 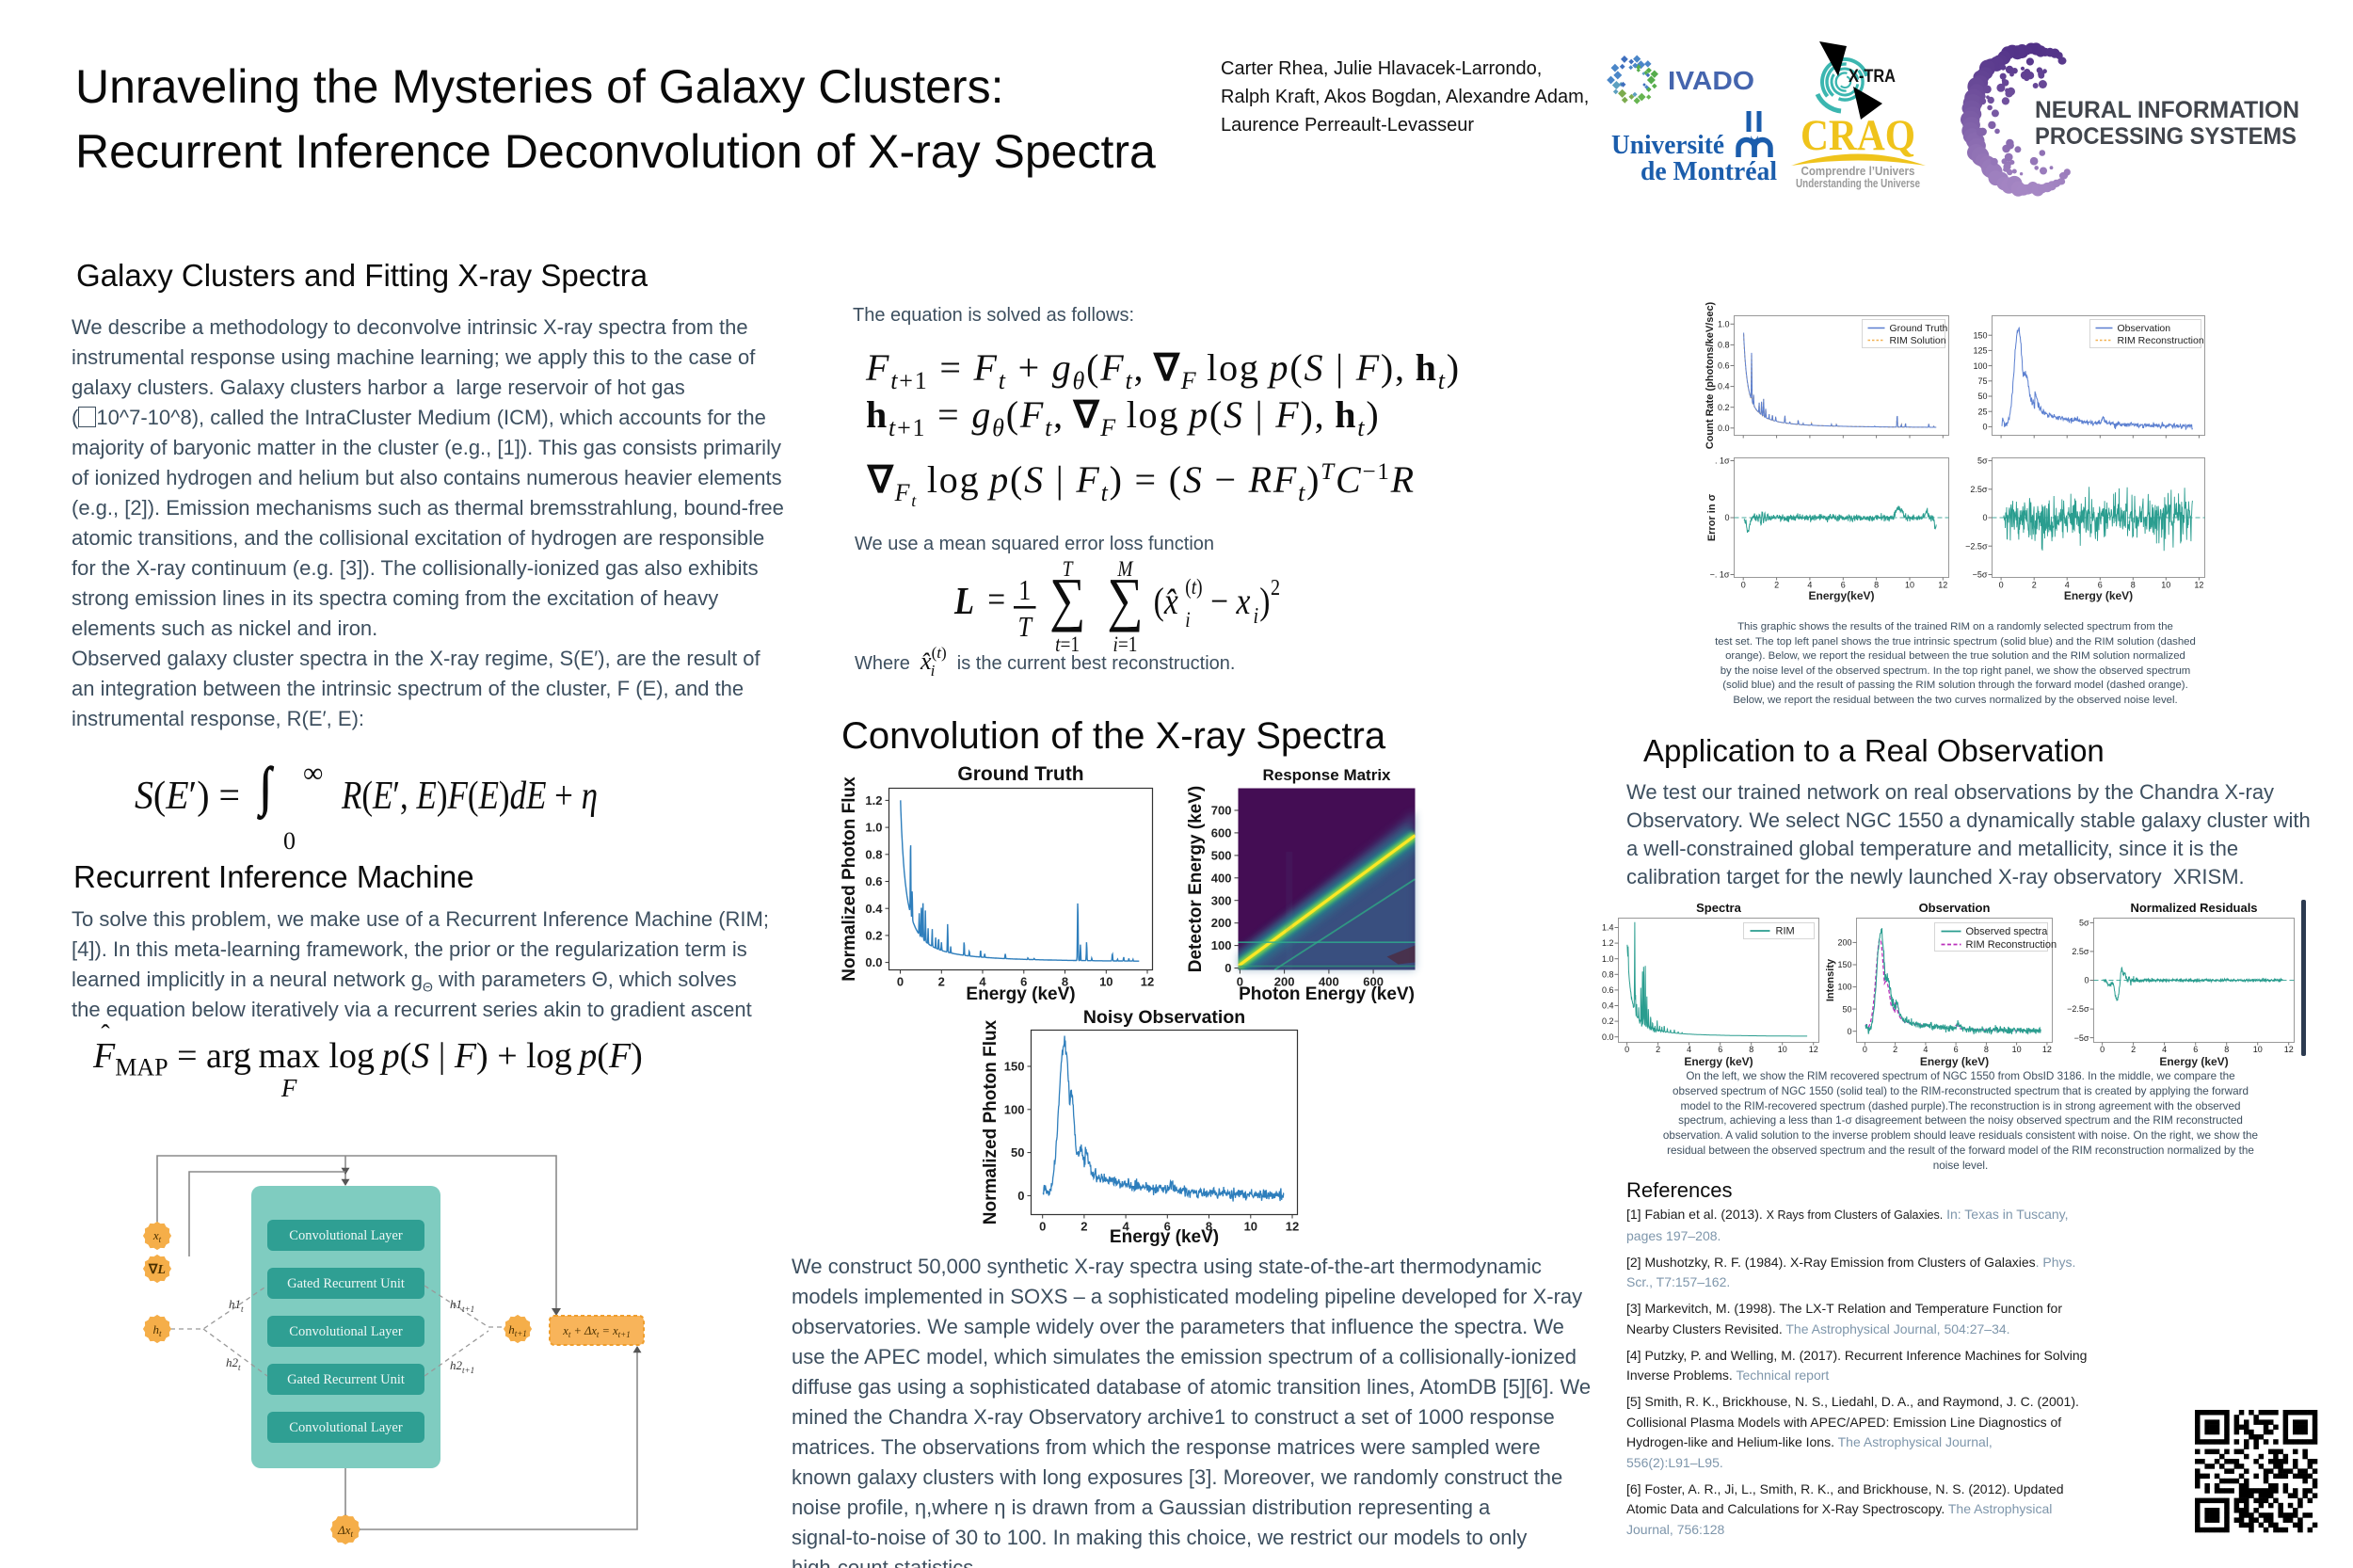 I want to click on svg-text: Convolutional Layer, so click(x=346, y=1427).